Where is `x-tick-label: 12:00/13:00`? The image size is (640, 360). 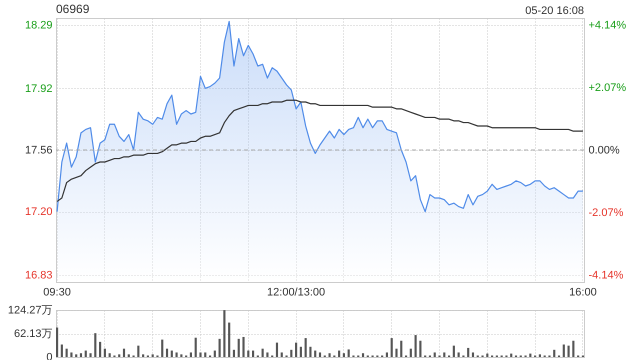 x-tick-label: 12:00/13:00 is located at coordinates (296, 292).